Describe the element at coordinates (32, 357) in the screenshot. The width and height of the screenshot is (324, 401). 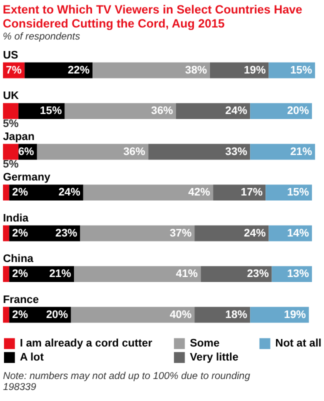
I see `legend-label: A lot` at that location.